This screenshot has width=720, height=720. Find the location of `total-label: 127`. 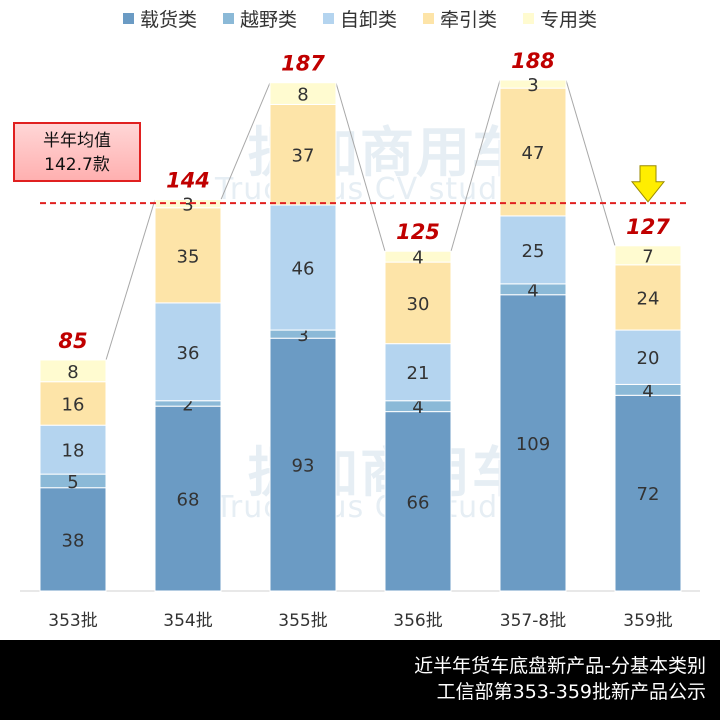

total-label: 127 is located at coordinates (648, 227).